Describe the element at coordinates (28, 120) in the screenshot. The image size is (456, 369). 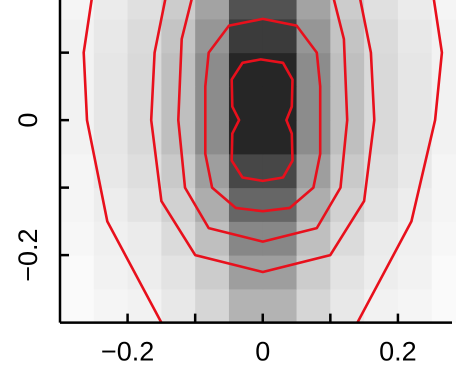
I see `y-tick-label: 0` at that location.